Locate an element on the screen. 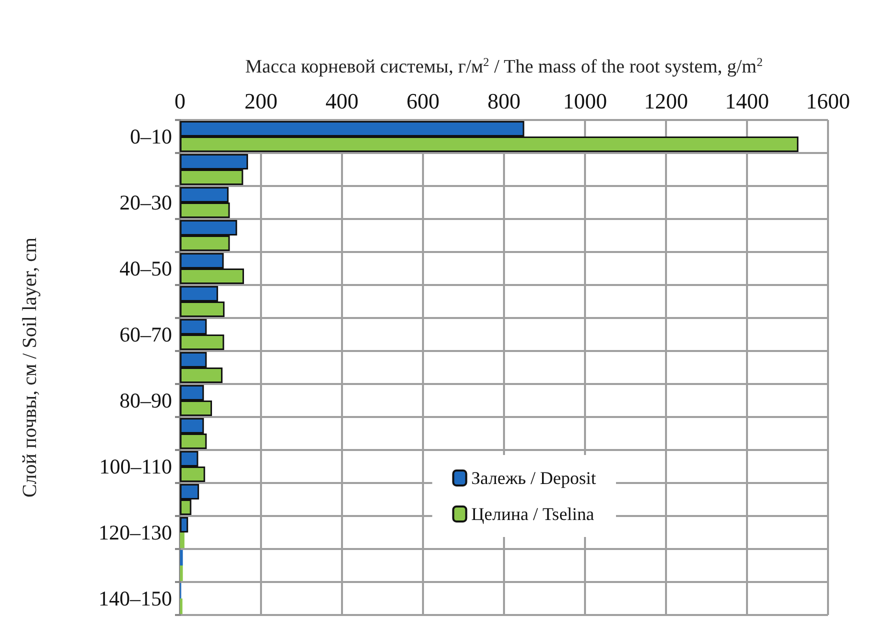 The image size is (874, 635). x-tick-label: 1000 is located at coordinates (585, 101).